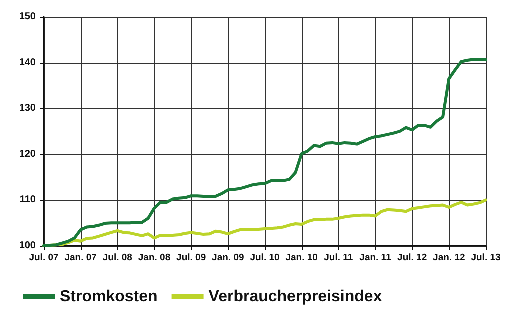 The width and height of the screenshot is (520, 322). What do you see at coordinates (376, 258) in the screenshot?
I see `x-tick-label: Jan. 11` at bounding box center [376, 258].